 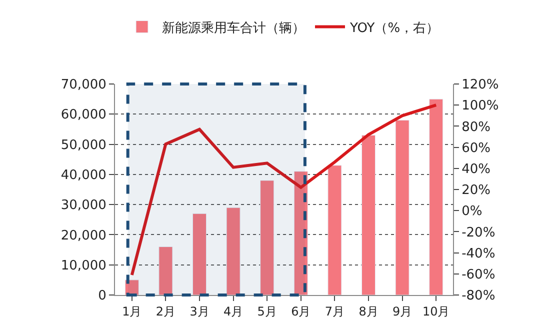 I want to click on x-tick-label: 5月, so click(x=267, y=311).